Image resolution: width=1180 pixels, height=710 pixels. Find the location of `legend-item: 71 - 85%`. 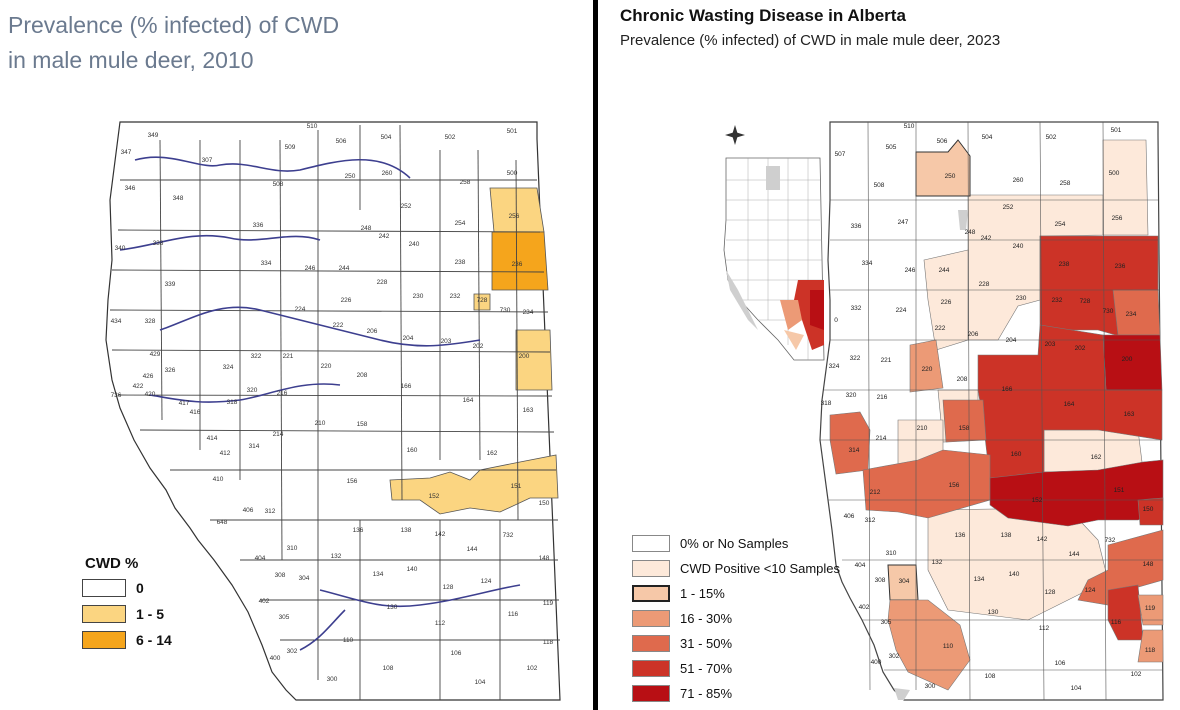

legend-item: 71 - 85% is located at coordinates (736, 693).